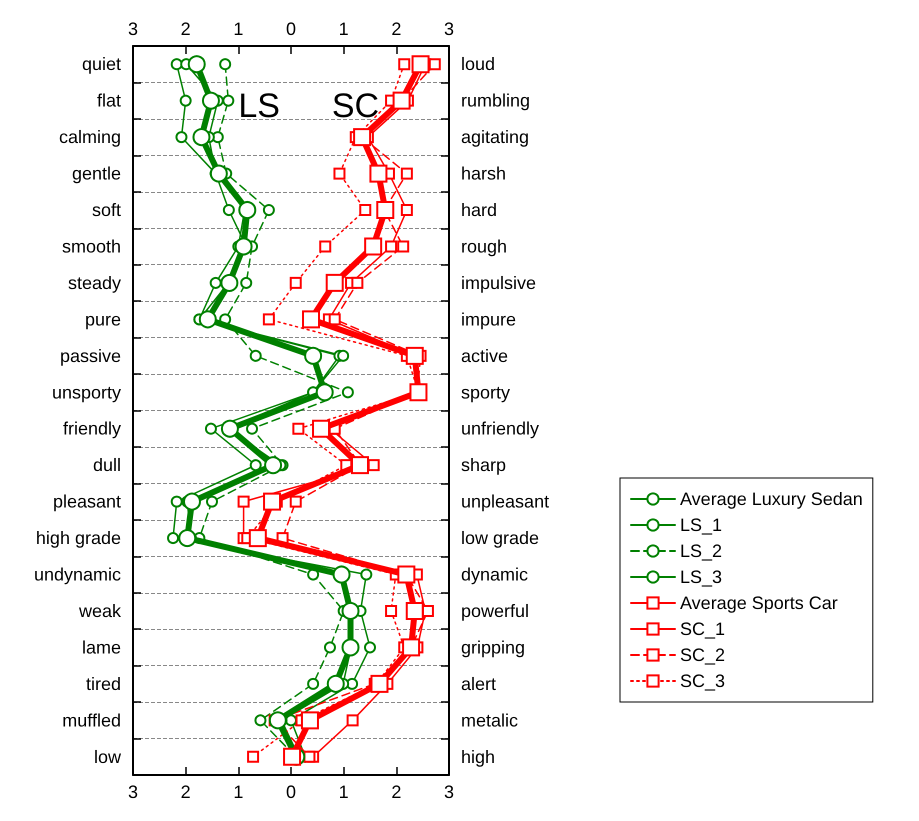 The image size is (919, 821). I want to click on annotation: SC, so click(356, 106).